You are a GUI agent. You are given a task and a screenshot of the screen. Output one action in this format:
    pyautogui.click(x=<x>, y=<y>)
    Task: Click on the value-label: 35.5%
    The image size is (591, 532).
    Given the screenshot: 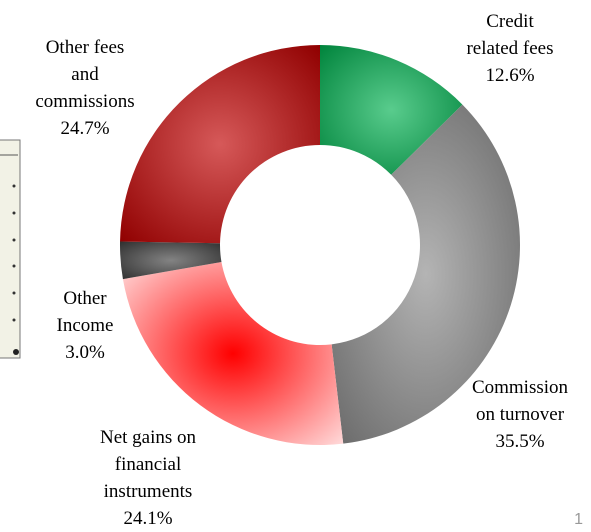 What is the action you would take?
    pyautogui.click(x=520, y=441)
    